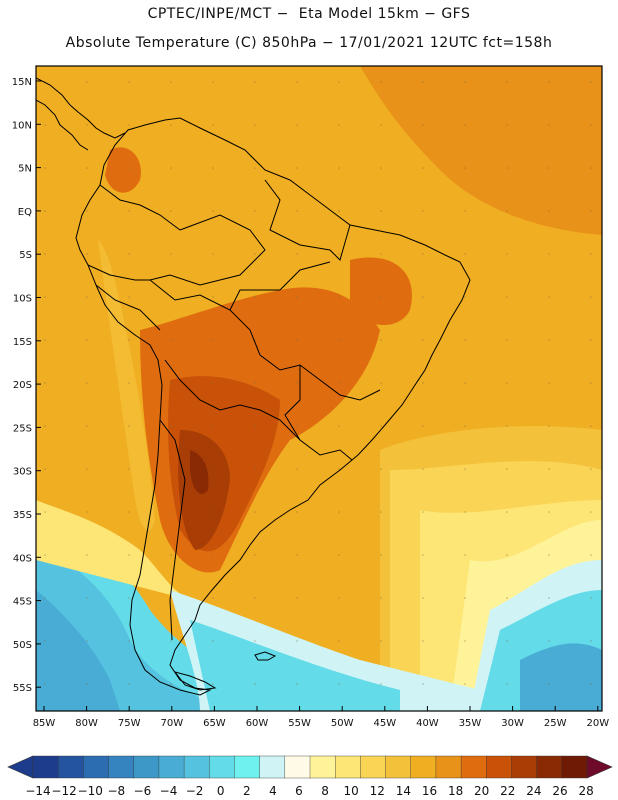 This screenshot has width=618, height=800. Describe the element at coordinates (265, 656) in the screenshot. I see `falklands` at that location.